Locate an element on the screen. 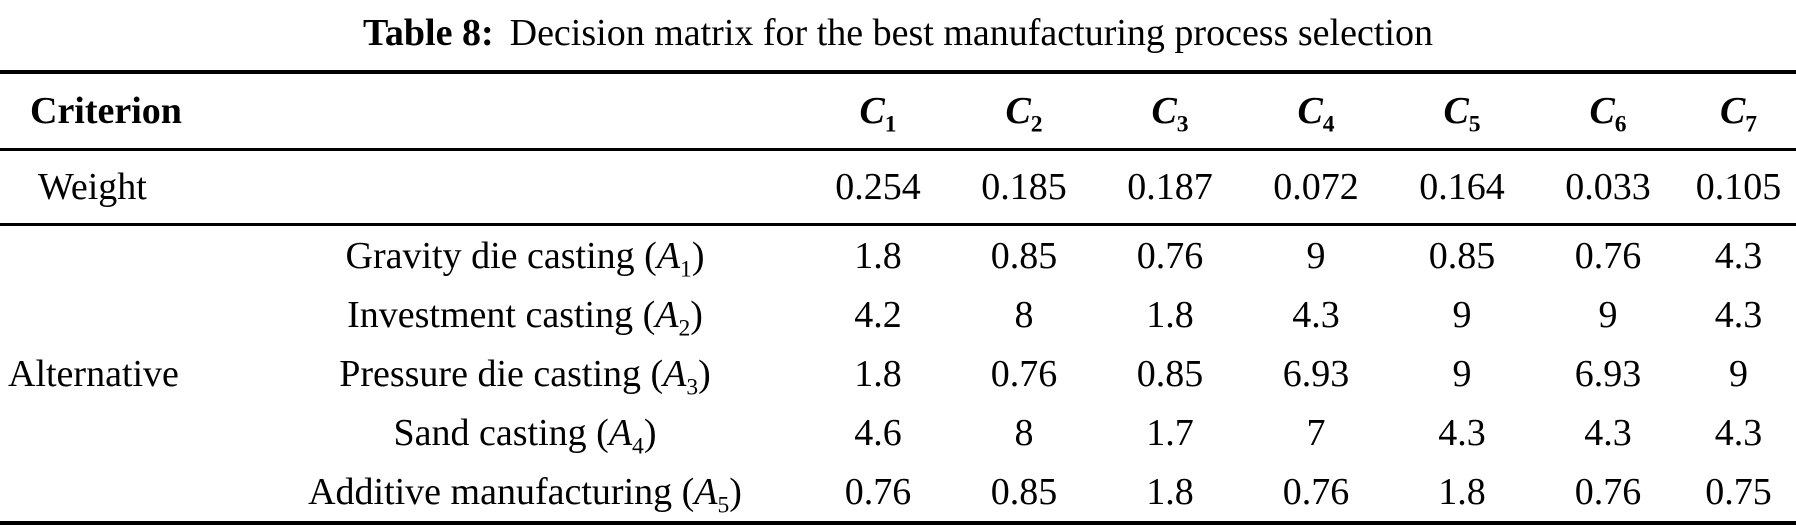  criterion-c6-header: C6 is located at coordinates (1608, 110).